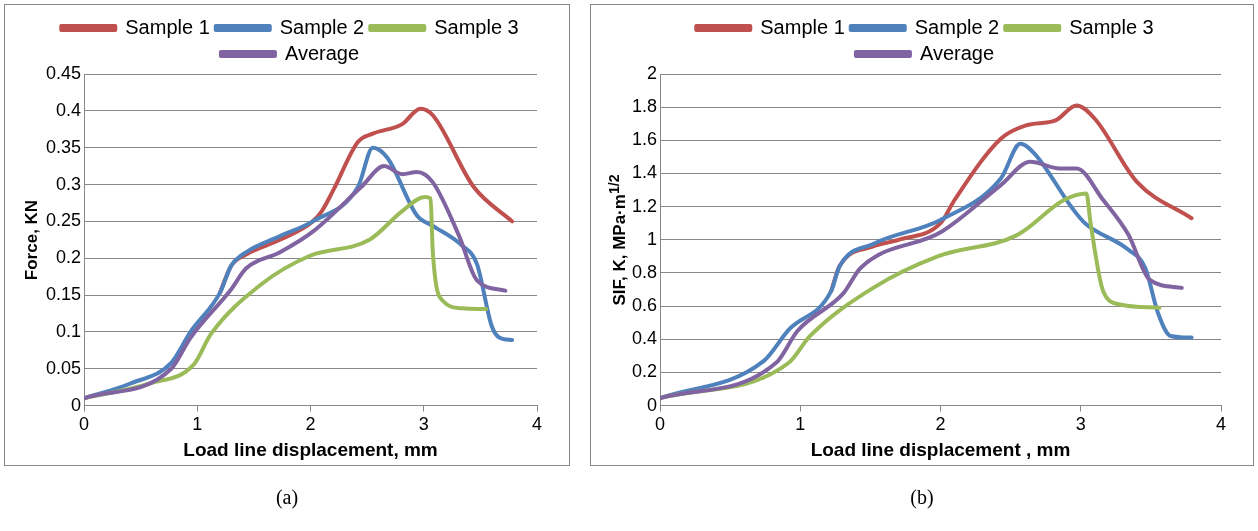 The width and height of the screenshot is (1258, 531). What do you see at coordinates (69, 330) in the screenshot?
I see `y-tick-label: 0.1` at bounding box center [69, 330].